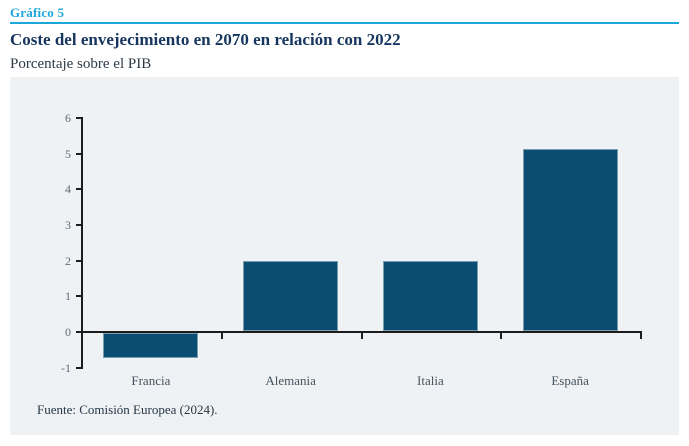 The image size is (689, 446). I want to click on bar-españa, so click(570, 240).